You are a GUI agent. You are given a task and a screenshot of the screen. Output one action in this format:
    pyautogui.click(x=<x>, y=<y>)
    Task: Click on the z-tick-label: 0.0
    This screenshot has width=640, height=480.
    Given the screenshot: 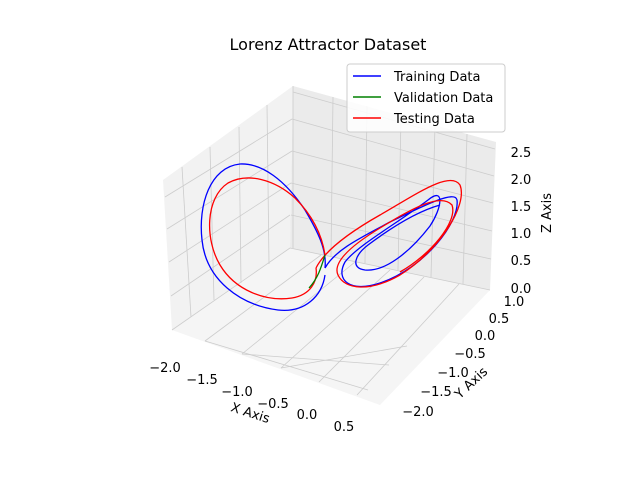 What is the action you would take?
    pyautogui.click(x=521, y=289)
    